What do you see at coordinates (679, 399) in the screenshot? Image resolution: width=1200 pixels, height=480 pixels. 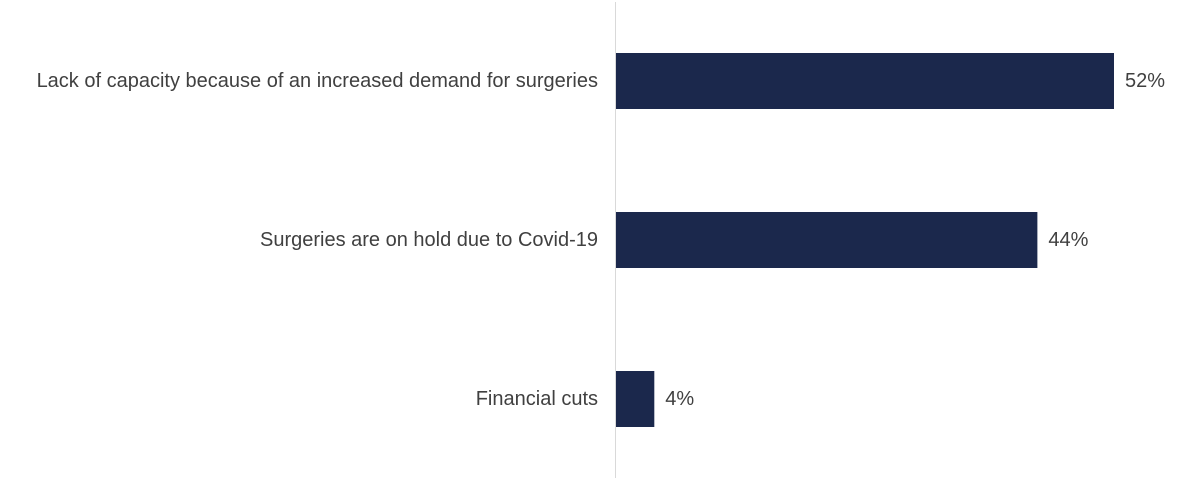 I see `value-label-2: 4%` at bounding box center [679, 399].